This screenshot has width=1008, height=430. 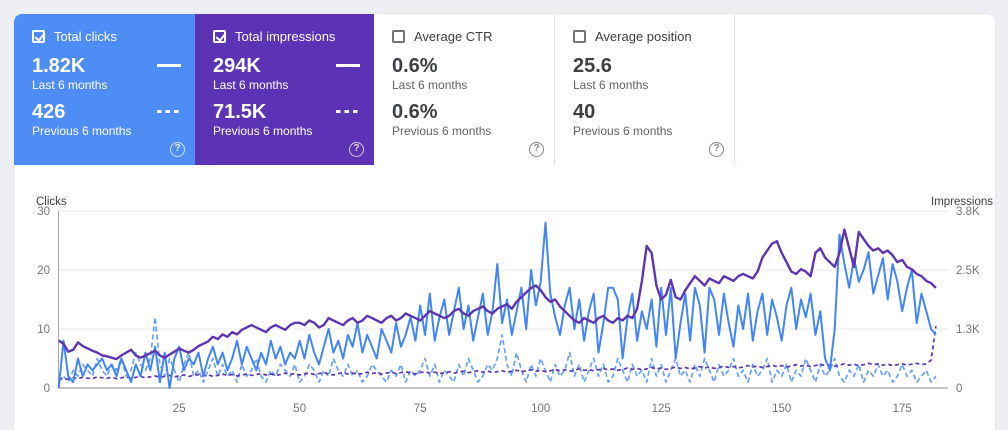 What do you see at coordinates (643, 36) in the screenshot?
I see `card-label: Average position` at bounding box center [643, 36].